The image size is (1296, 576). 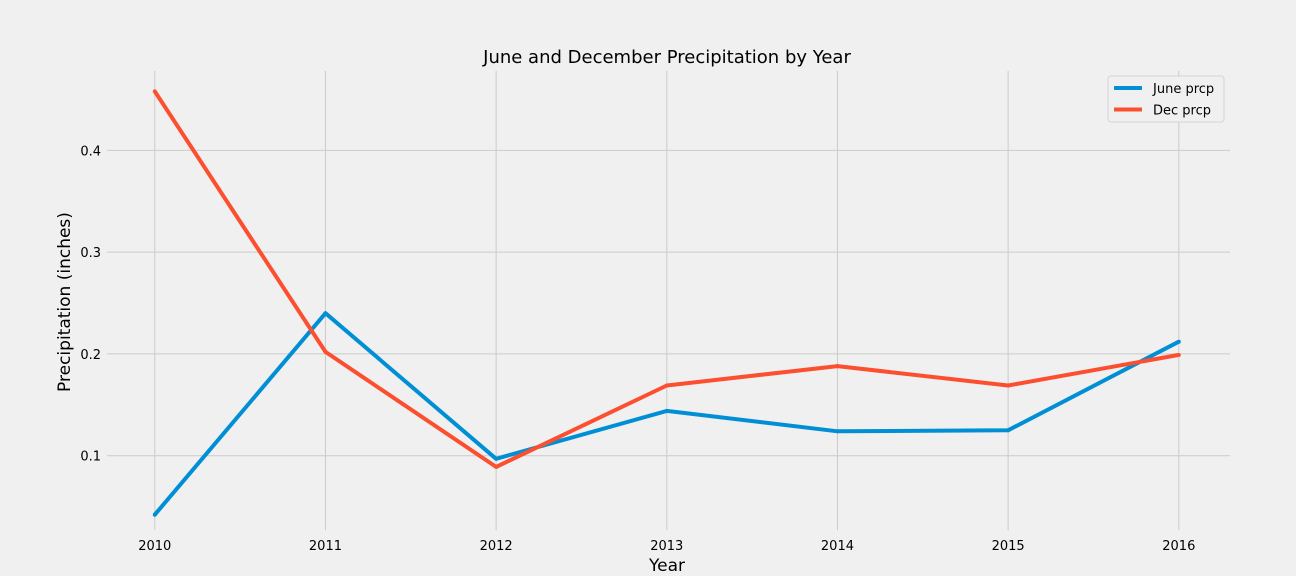 What do you see at coordinates (666, 566) in the screenshot?
I see `x-axis-label: Year` at bounding box center [666, 566].